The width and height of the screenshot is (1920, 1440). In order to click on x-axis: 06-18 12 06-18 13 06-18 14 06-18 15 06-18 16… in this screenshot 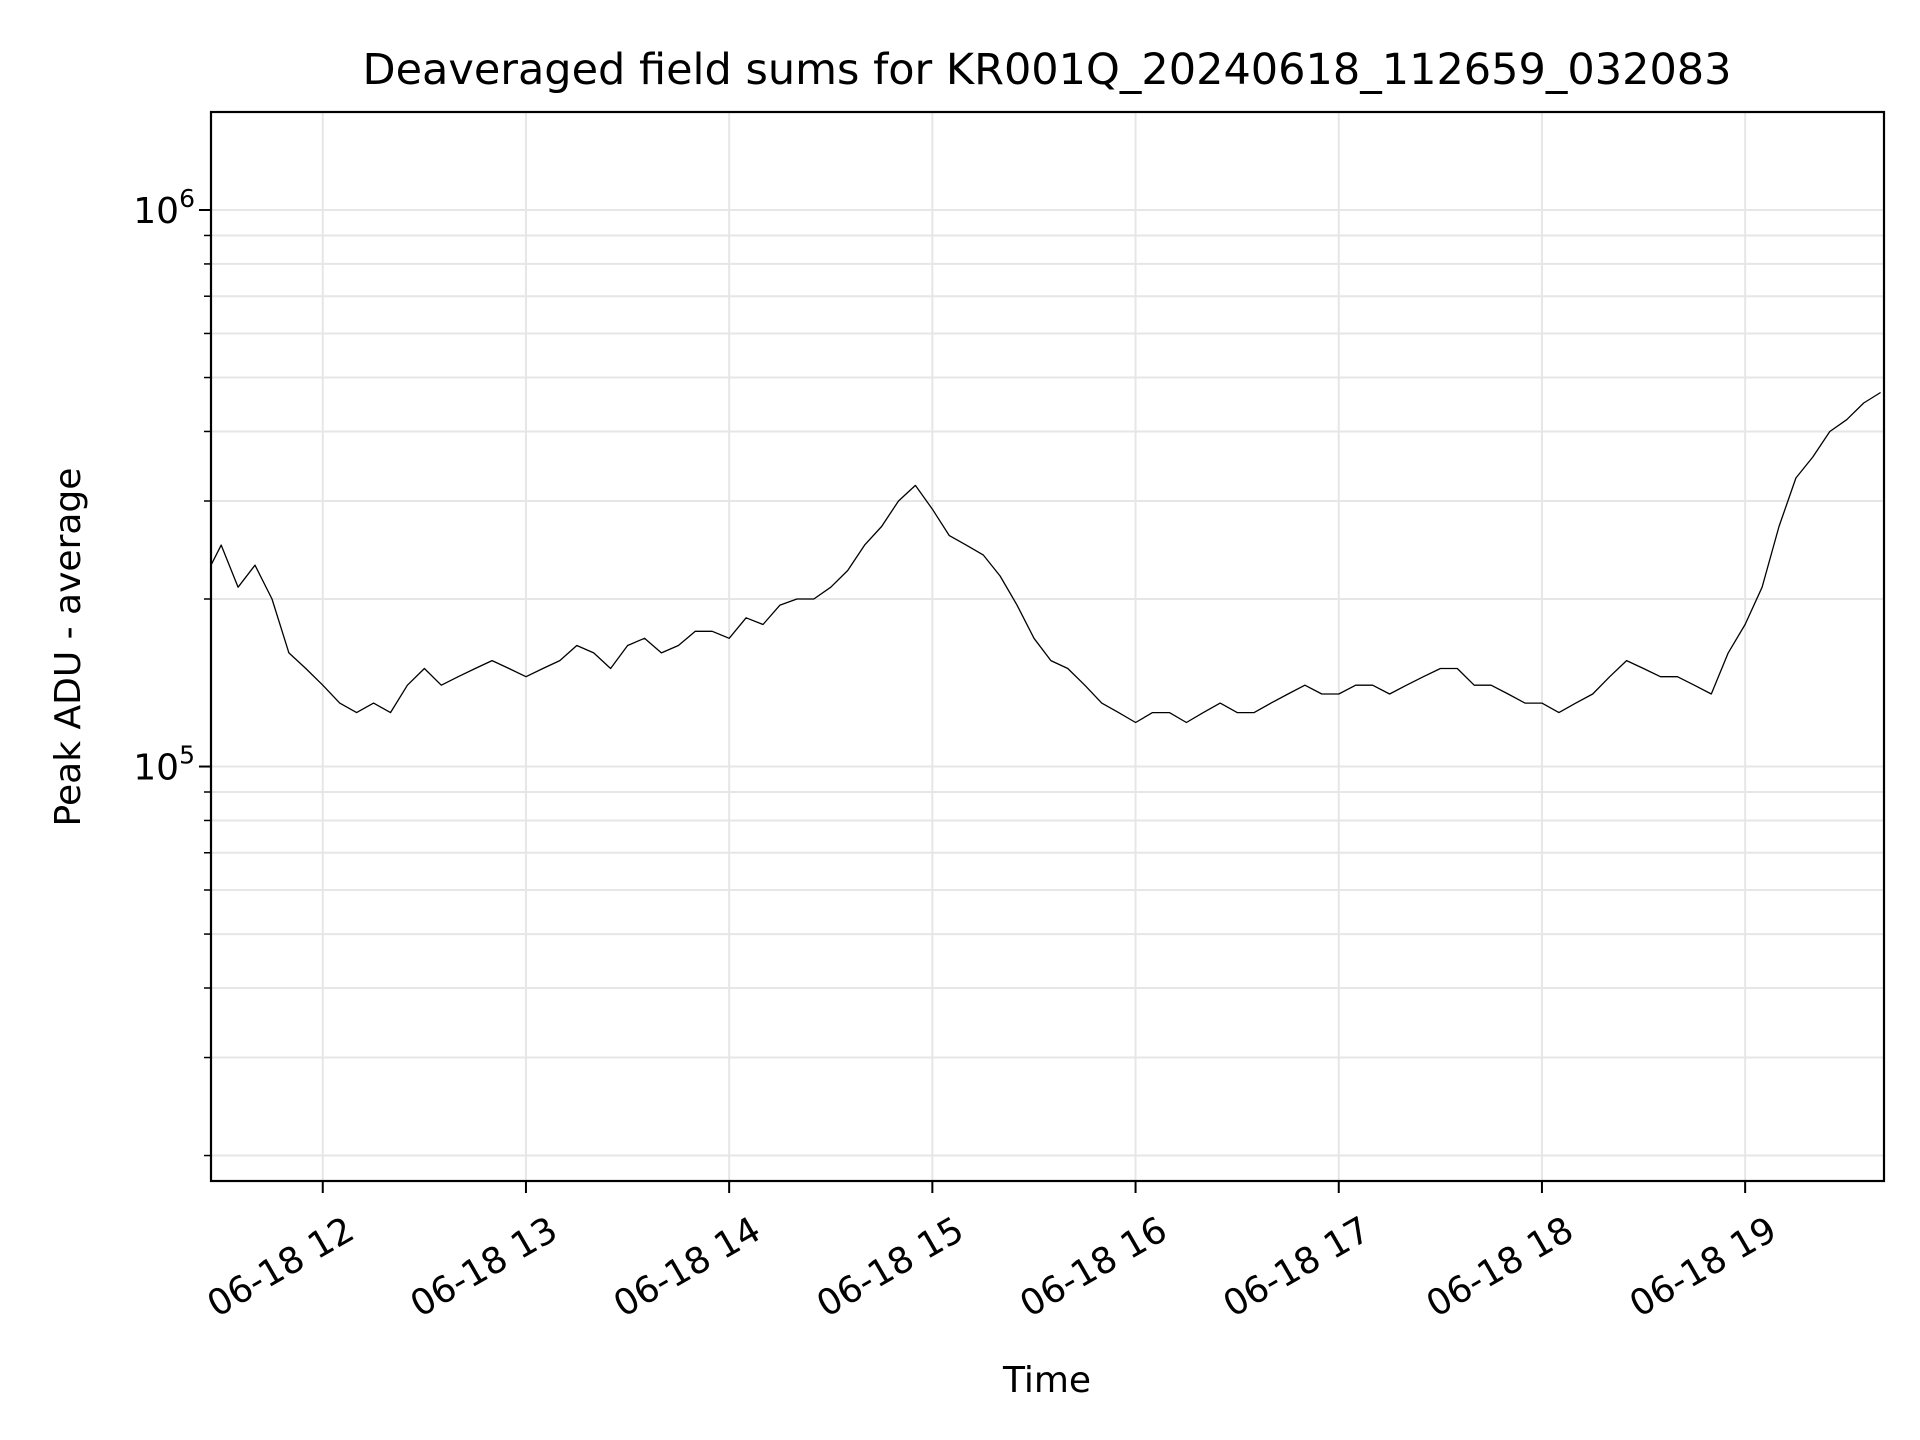, I will do `click(992, 1253)`.